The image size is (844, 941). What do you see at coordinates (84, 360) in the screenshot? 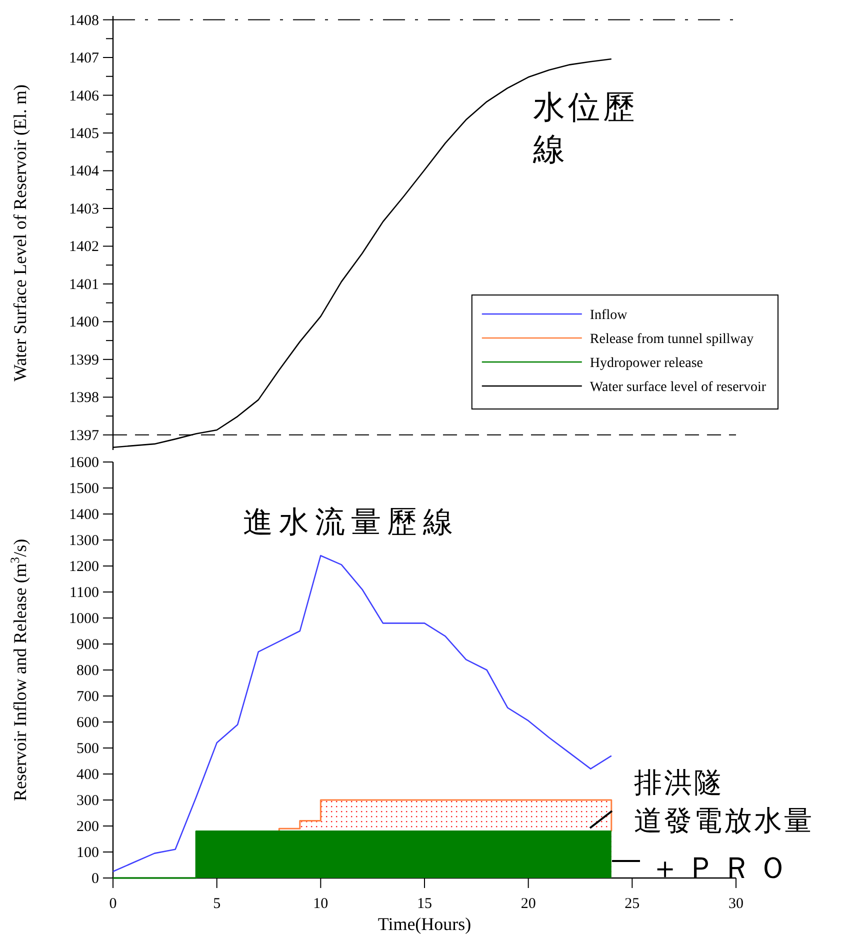
I see `y-tick-label: 1399` at bounding box center [84, 360].